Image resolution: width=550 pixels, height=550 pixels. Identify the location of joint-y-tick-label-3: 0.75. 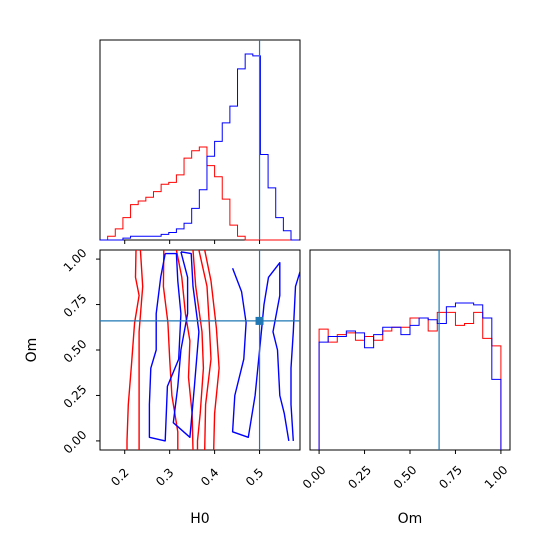
(75, 305).